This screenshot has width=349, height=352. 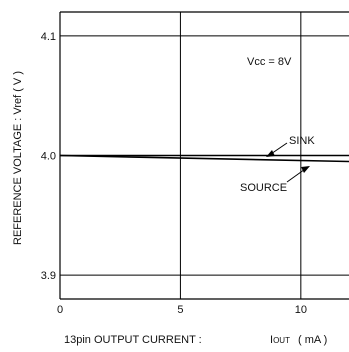 What do you see at coordinates (263, 188) in the screenshot?
I see `series-label-source: SOURCE` at bounding box center [263, 188].